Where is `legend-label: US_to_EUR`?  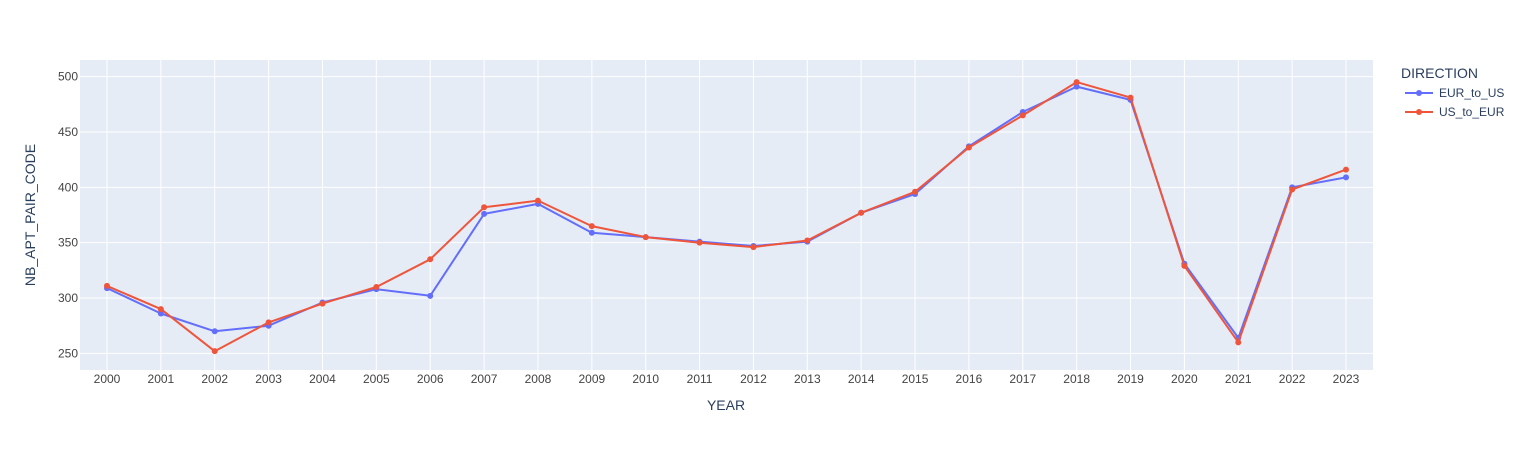
legend-label: US_to_EUR is located at coordinates (1472, 112).